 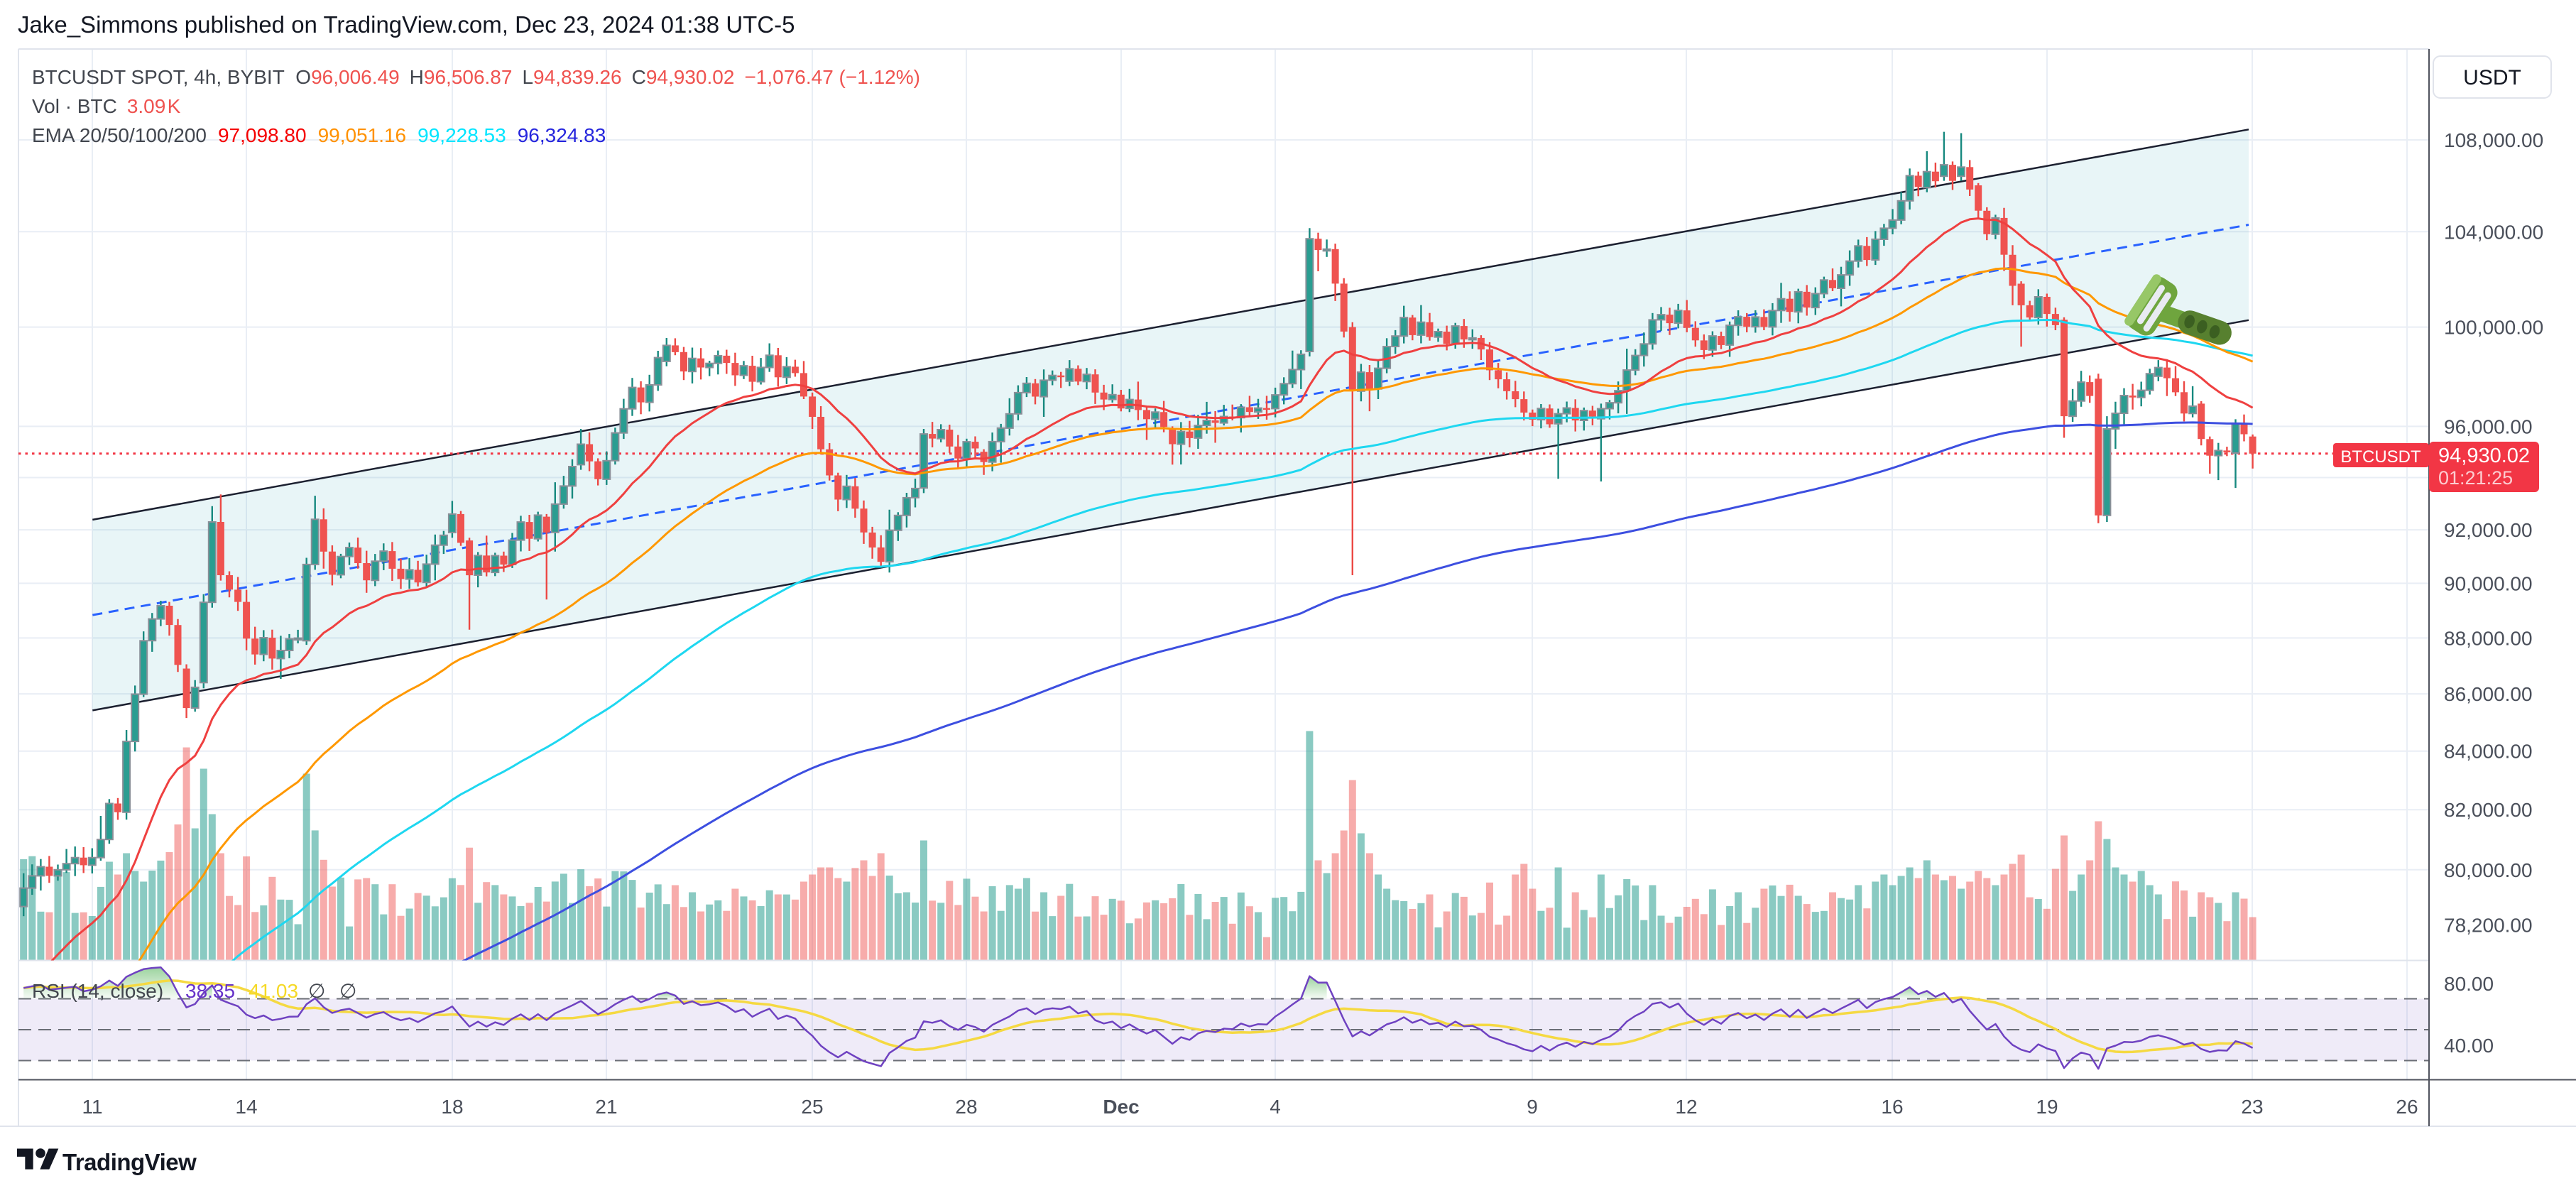 I want to click on svg-text: 94,930.02, so click(x=2484, y=456).